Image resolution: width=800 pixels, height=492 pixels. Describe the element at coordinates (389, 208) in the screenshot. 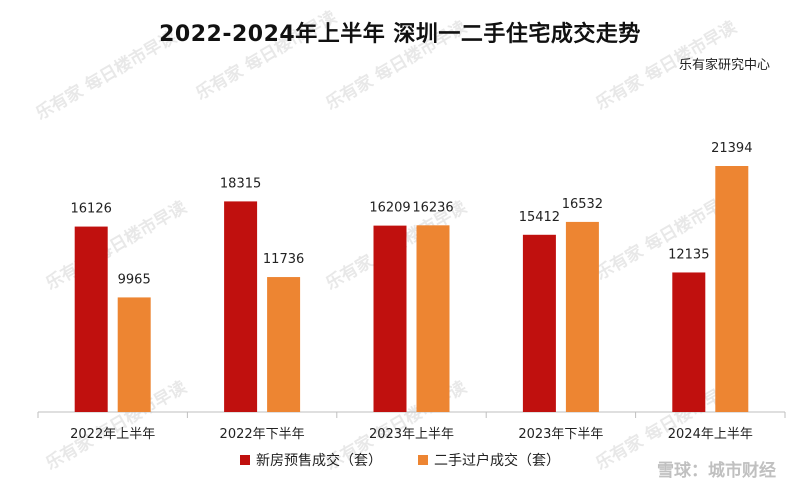

I see `bar-data-label: 16209` at that location.